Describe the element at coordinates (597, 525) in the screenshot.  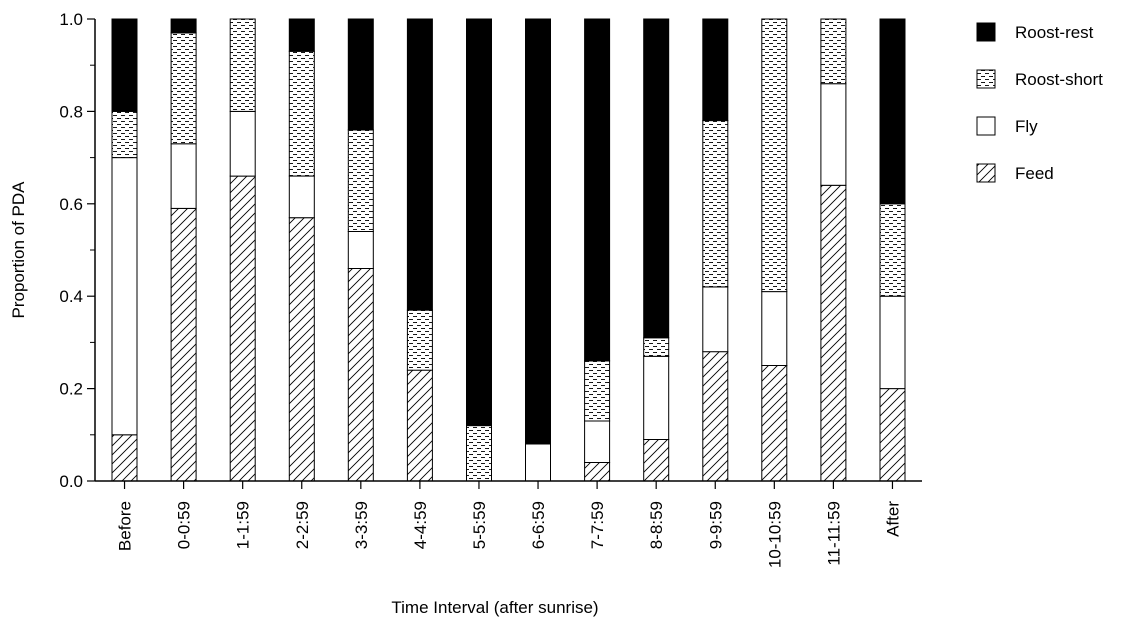
I see `x-tick-label: 7-7:59` at that location.